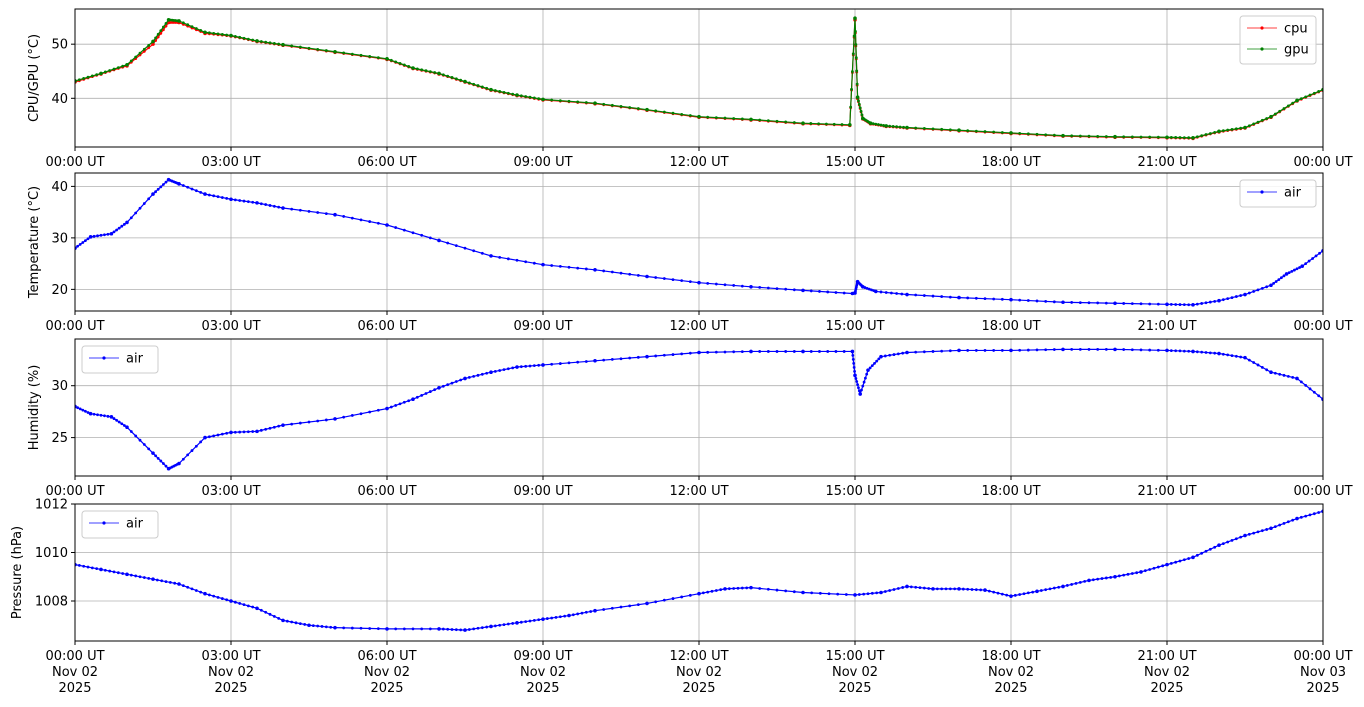 The width and height of the screenshot is (1364, 707). What do you see at coordinates (1262, 192) in the screenshot?
I see `legend-marker-air` at bounding box center [1262, 192].